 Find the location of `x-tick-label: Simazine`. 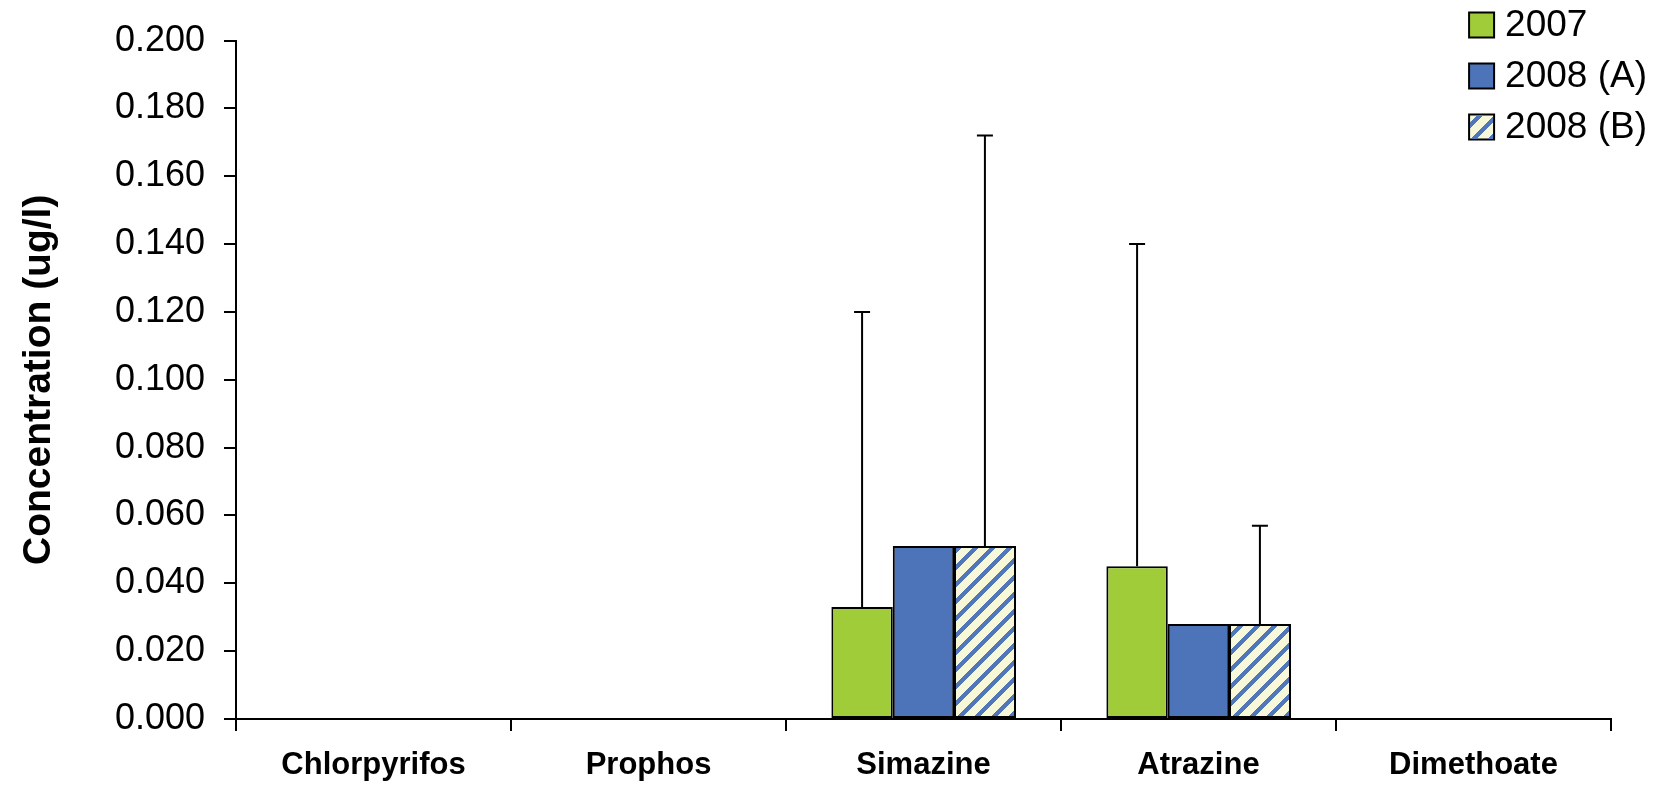

x-tick-label: Simazine is located at coordinates (923, 764).